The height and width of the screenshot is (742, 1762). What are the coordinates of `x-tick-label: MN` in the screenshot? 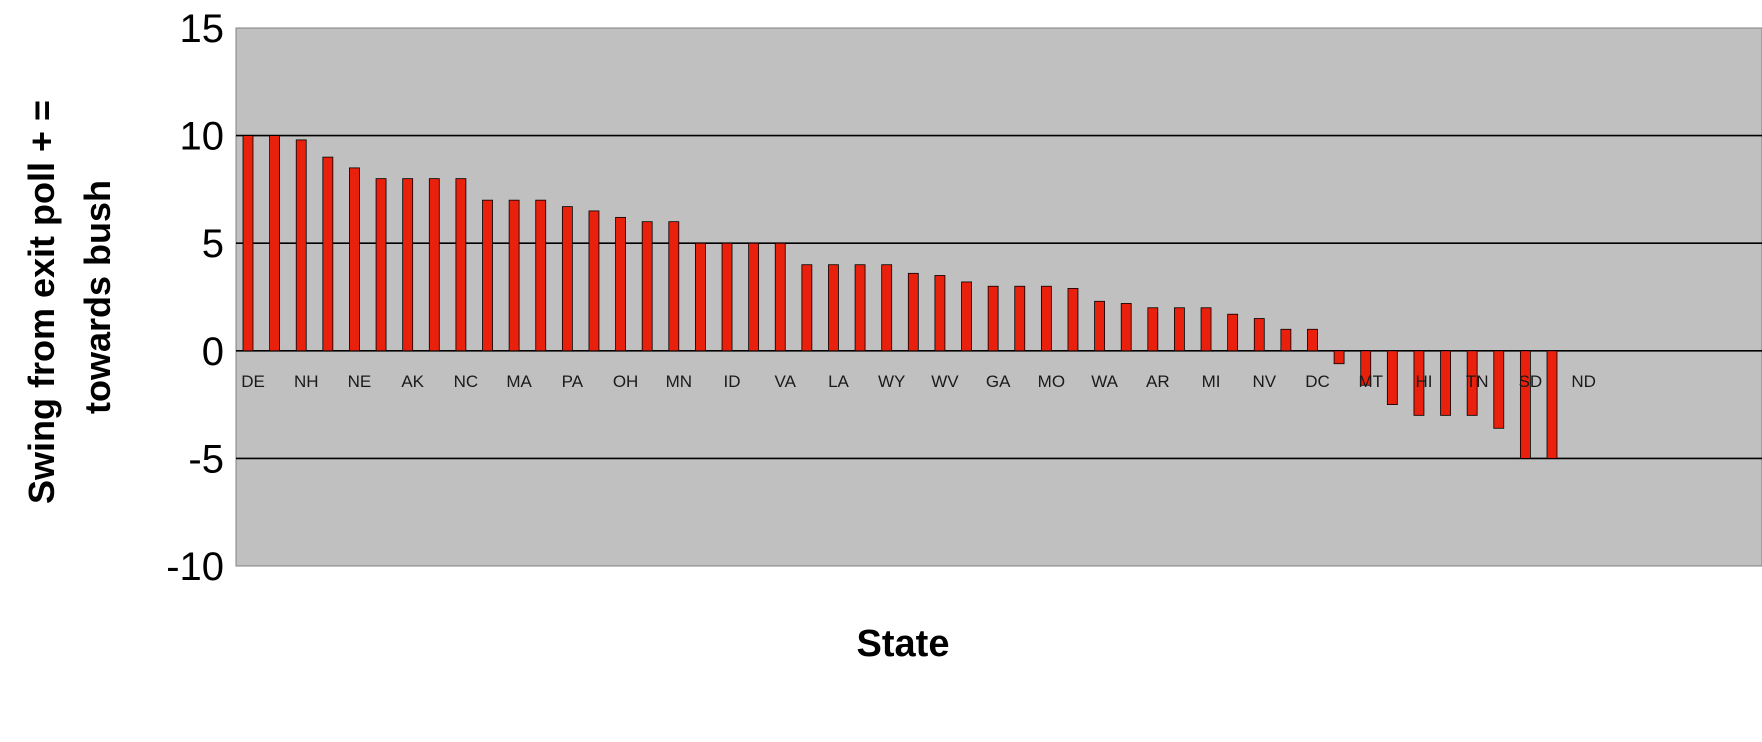 It's located at (679, 381).